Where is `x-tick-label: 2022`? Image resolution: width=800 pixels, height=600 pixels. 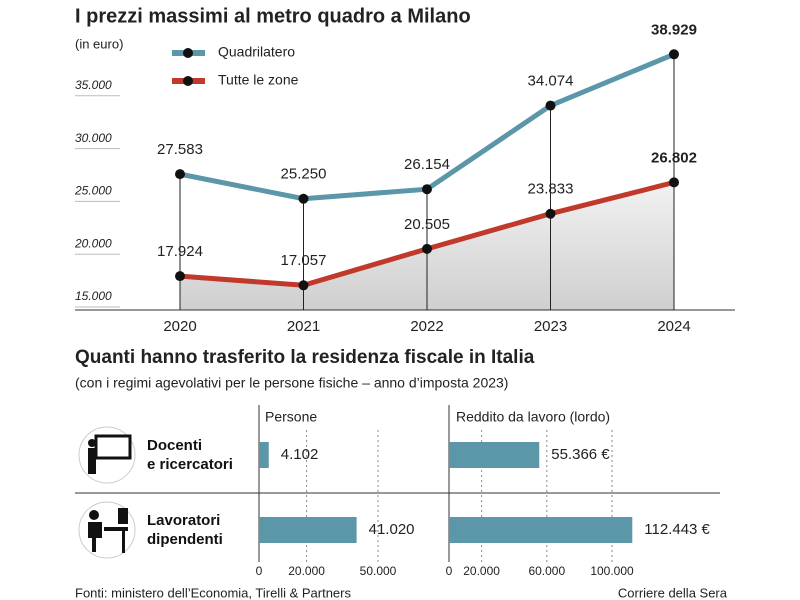 x-tick-label: 2022 is located at coordinates (426, 326).